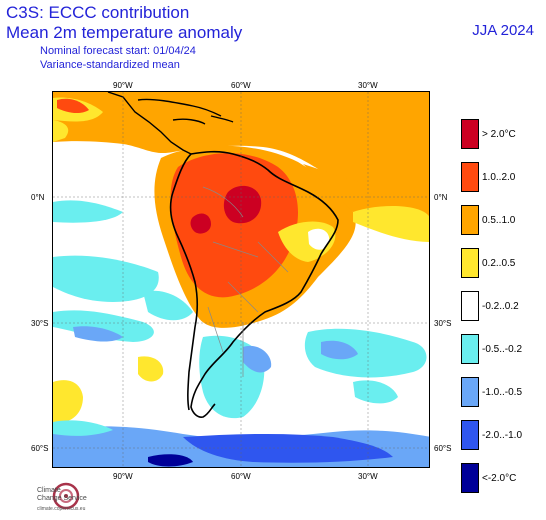 Image resolution: width=546 pixels, height=520 pixels. I want to click on logo-line1: Climate, so click(49, 490).